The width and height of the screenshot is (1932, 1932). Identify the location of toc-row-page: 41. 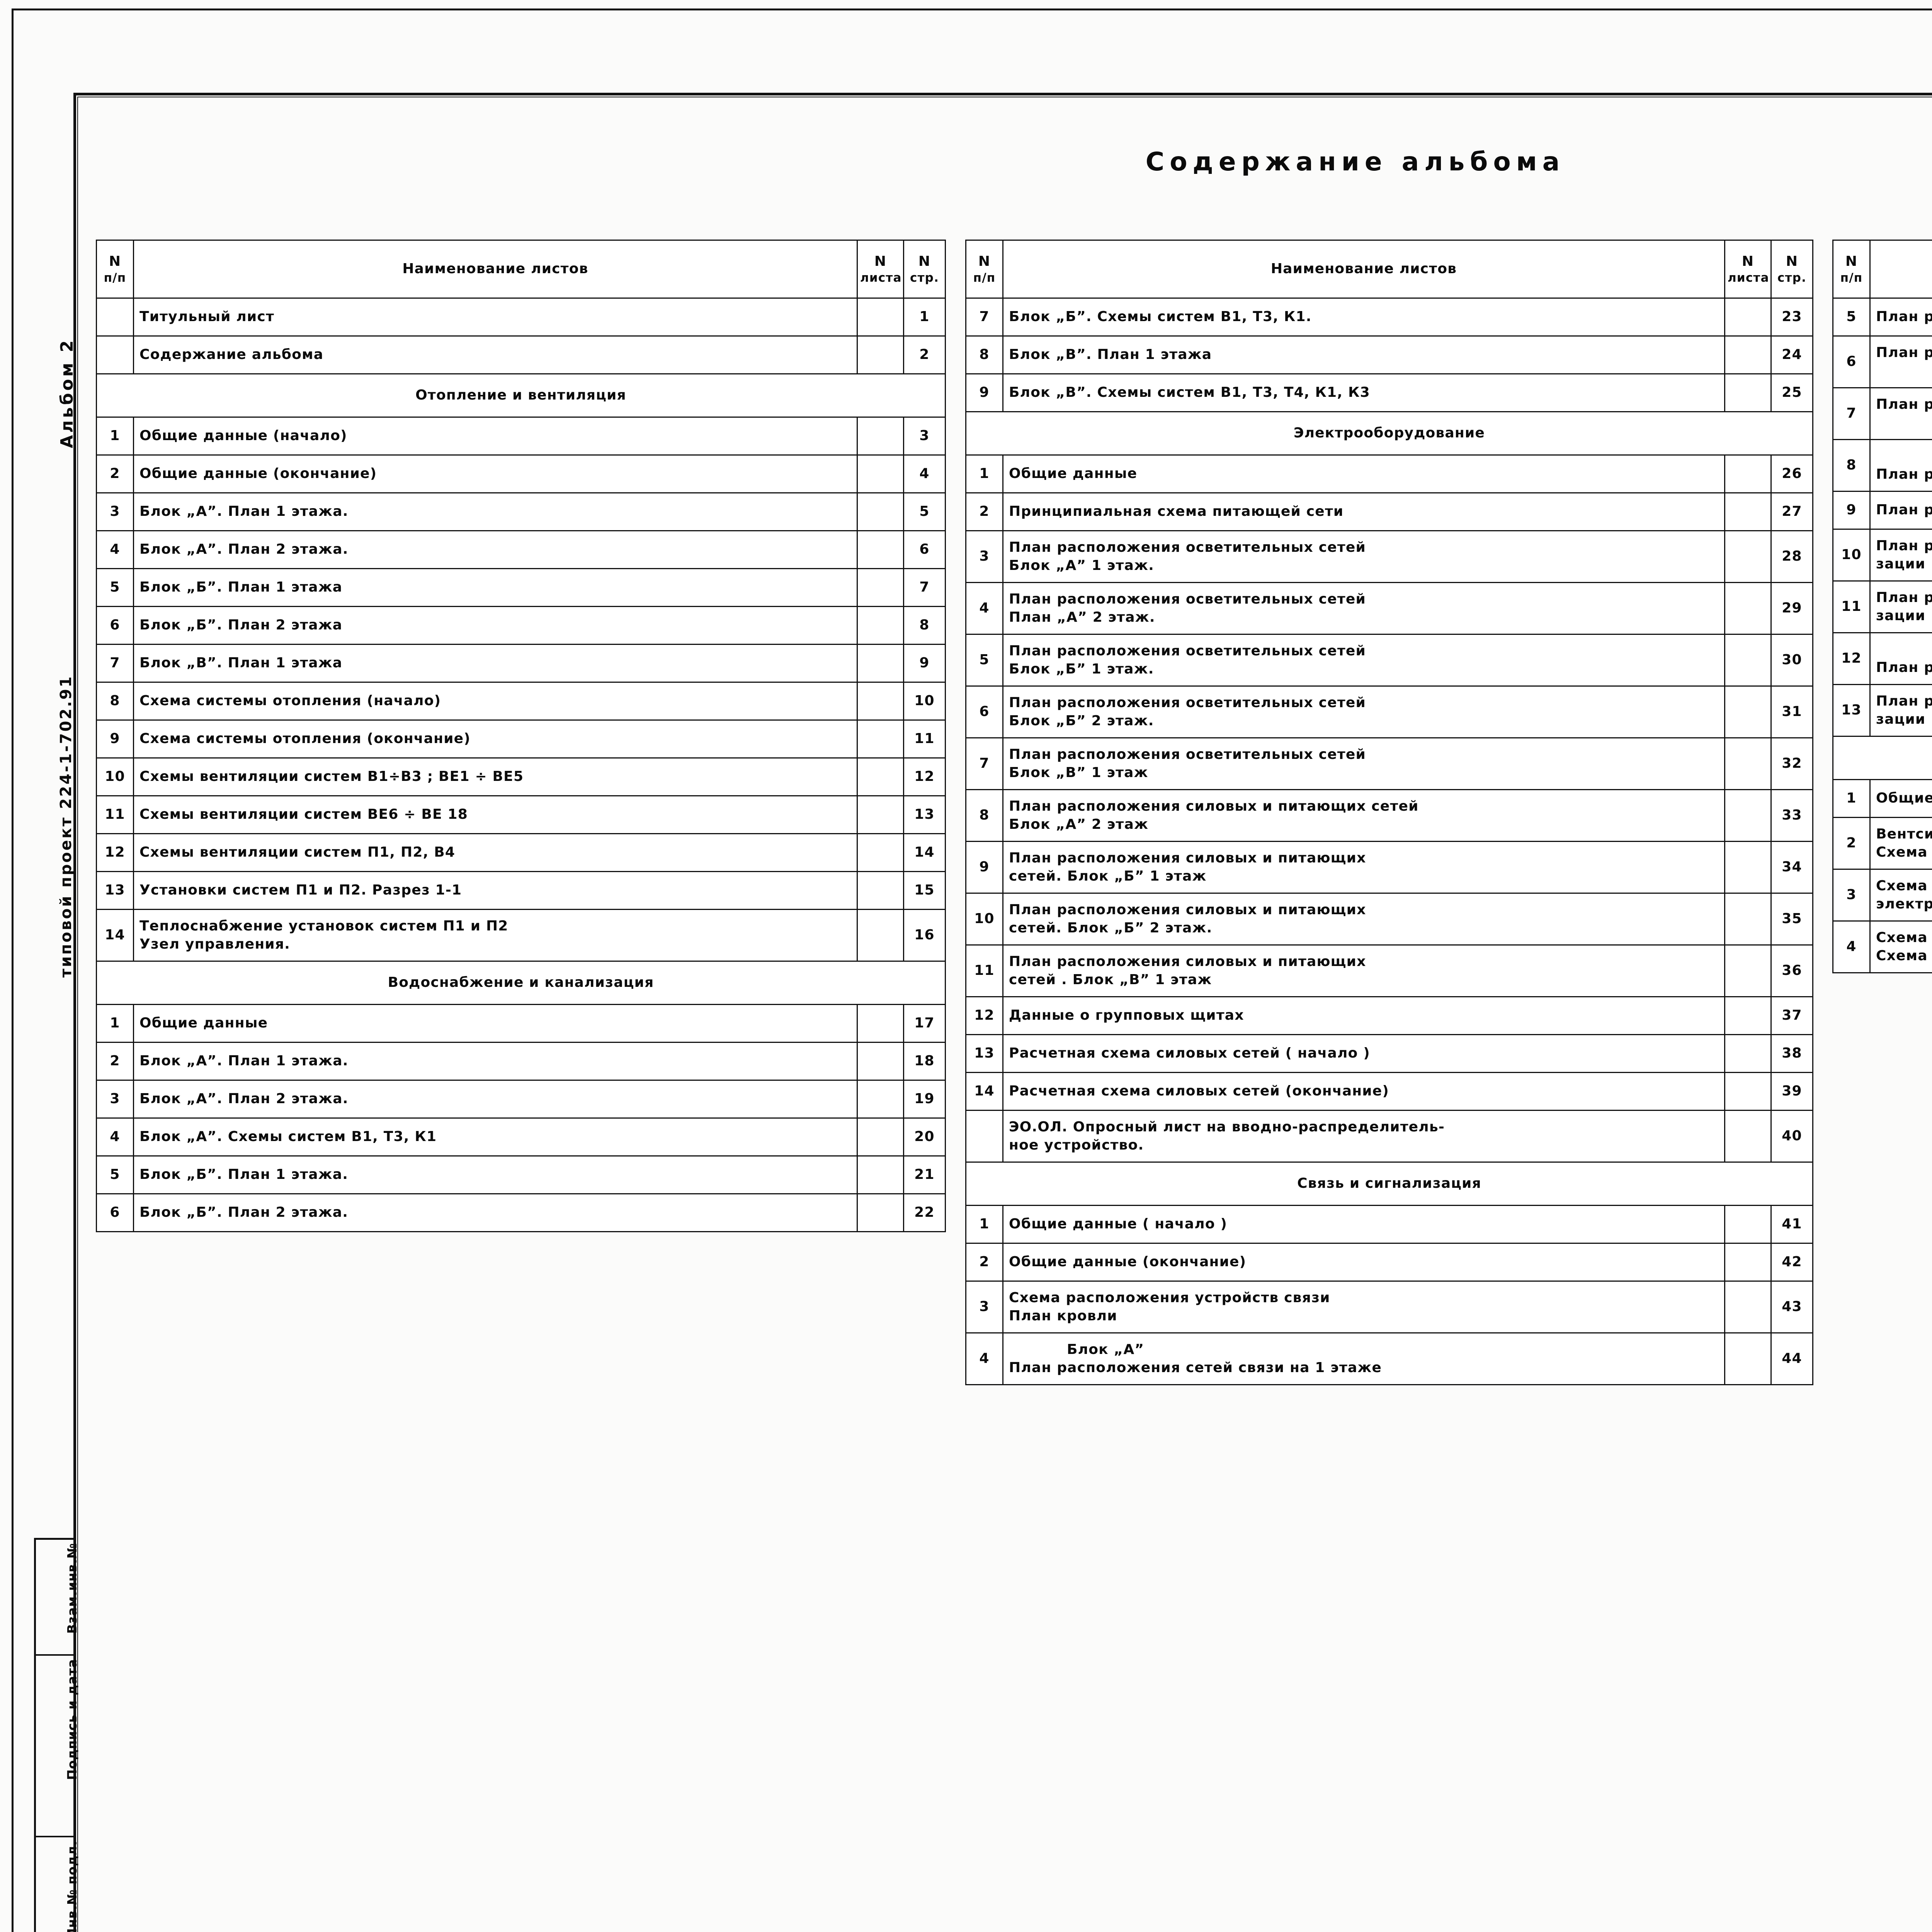
(1792, 1225).